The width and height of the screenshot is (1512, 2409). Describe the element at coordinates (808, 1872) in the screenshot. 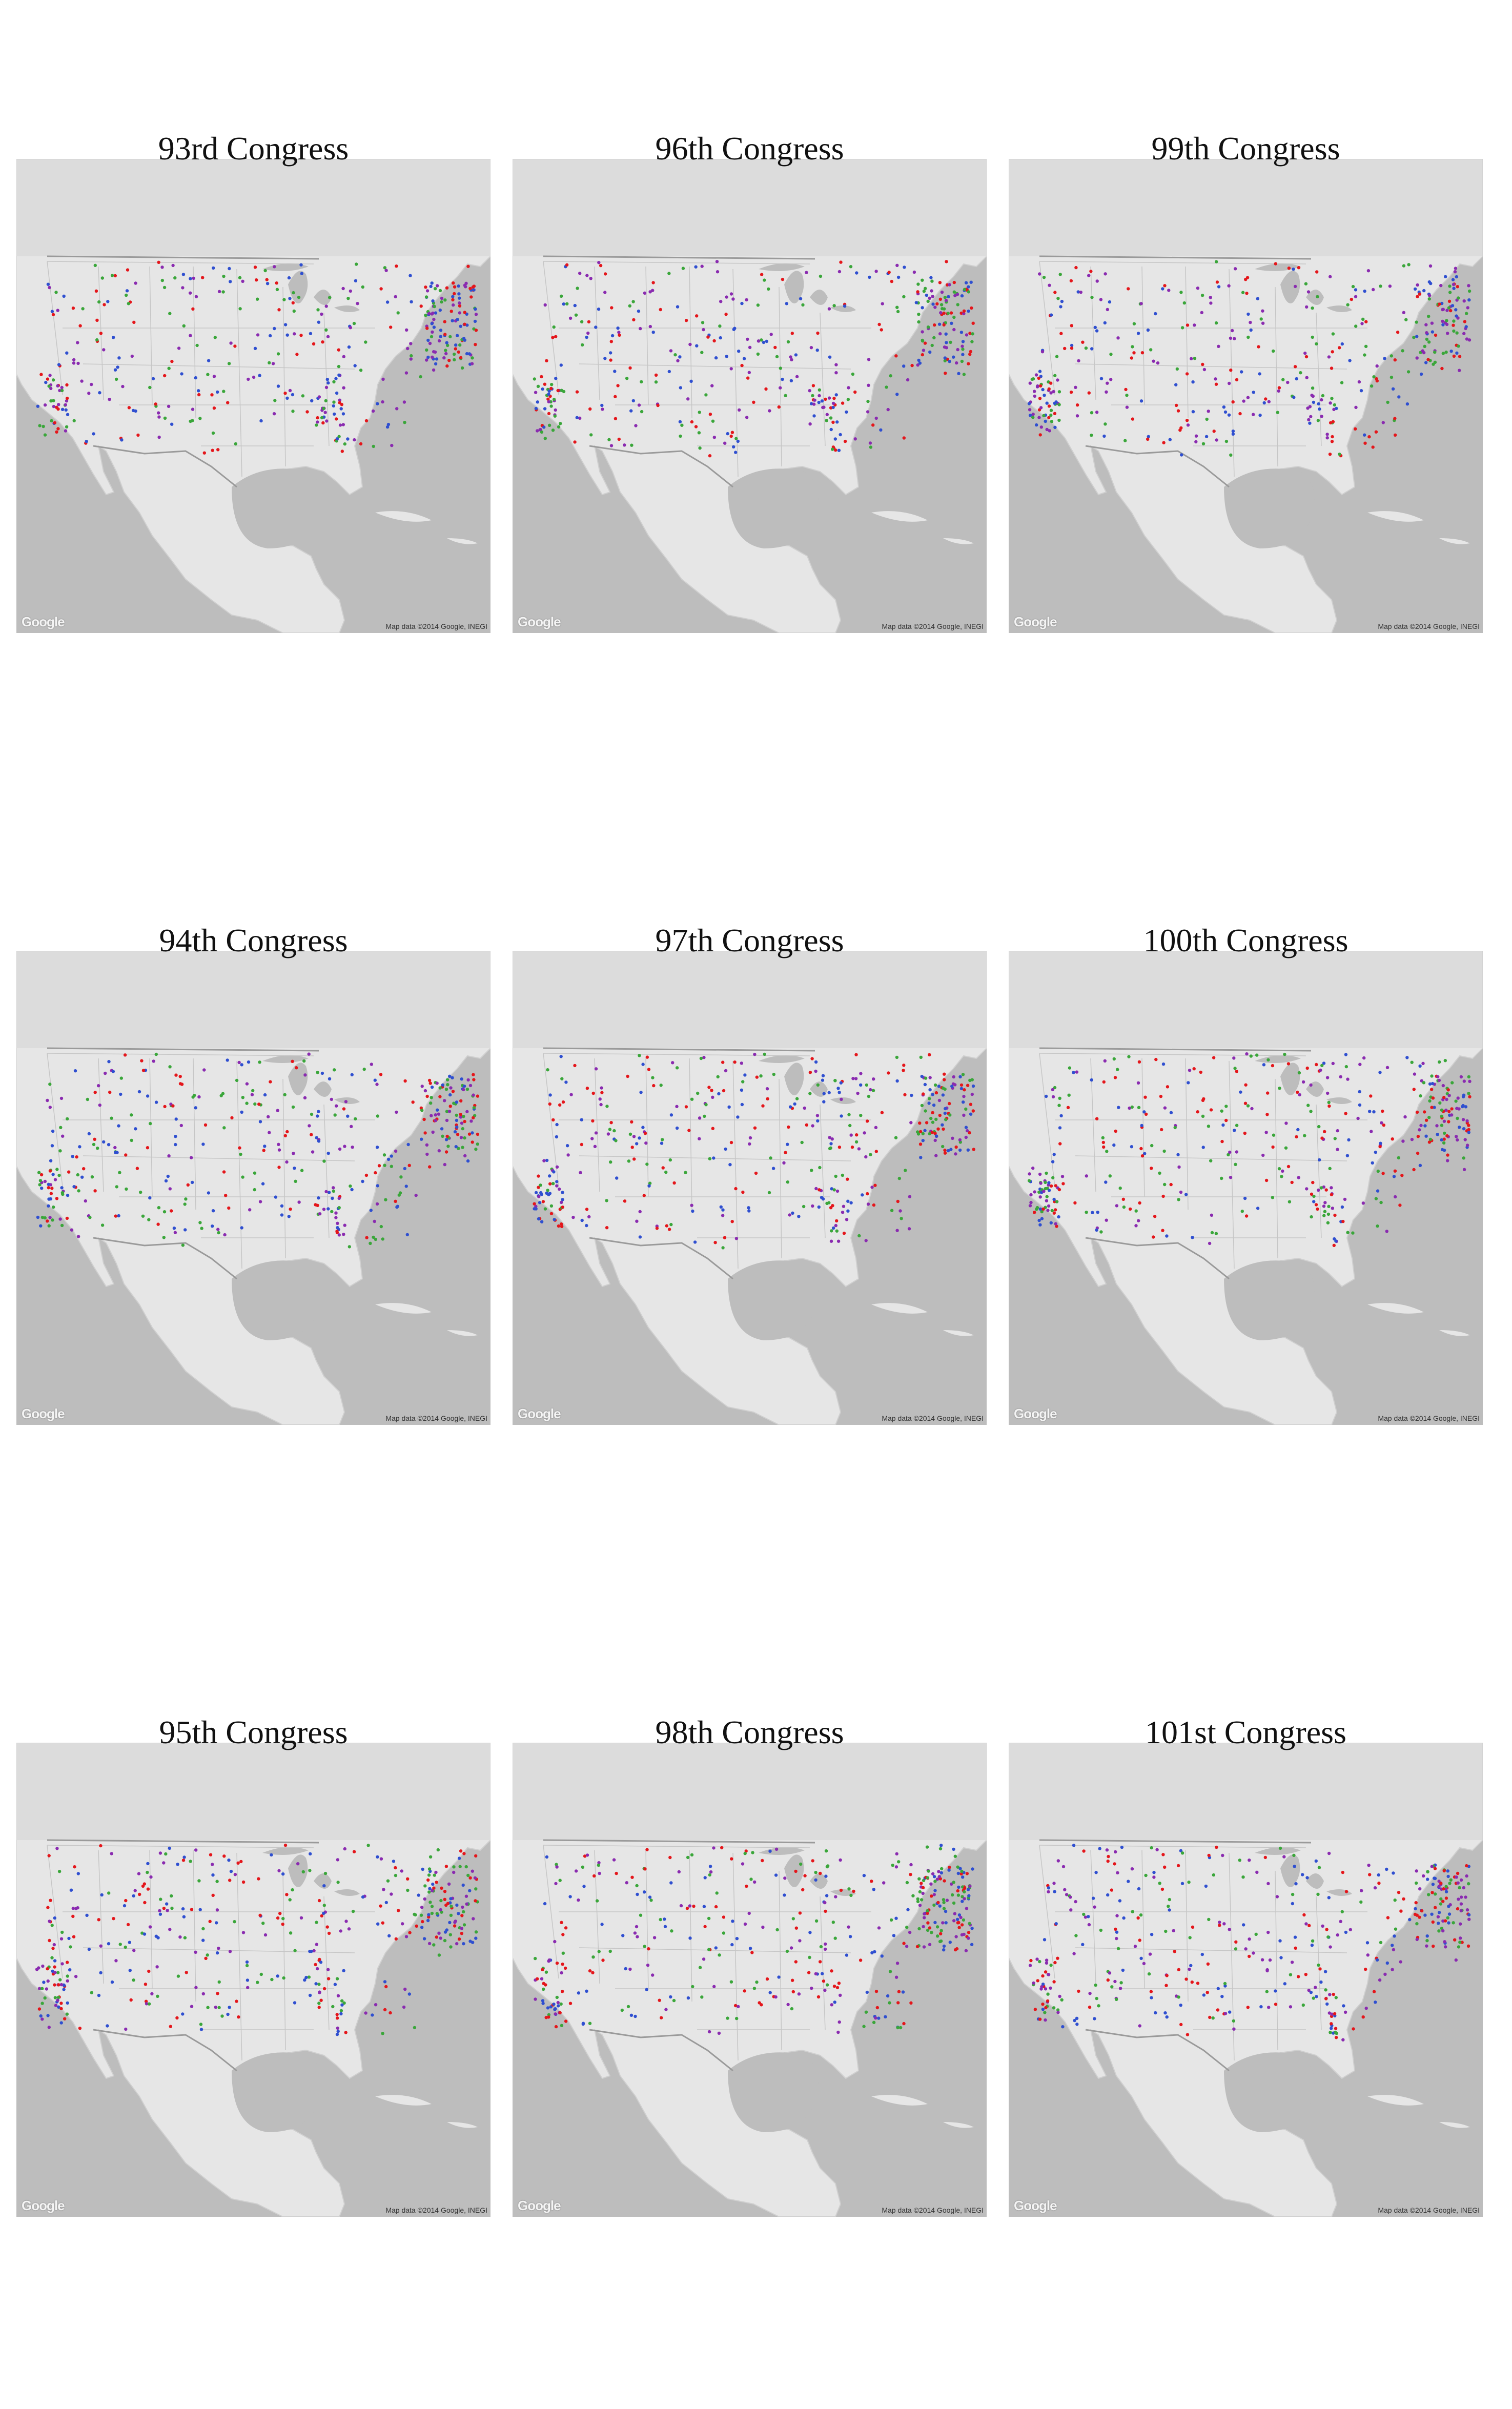

I see `great-lakes` at that location.